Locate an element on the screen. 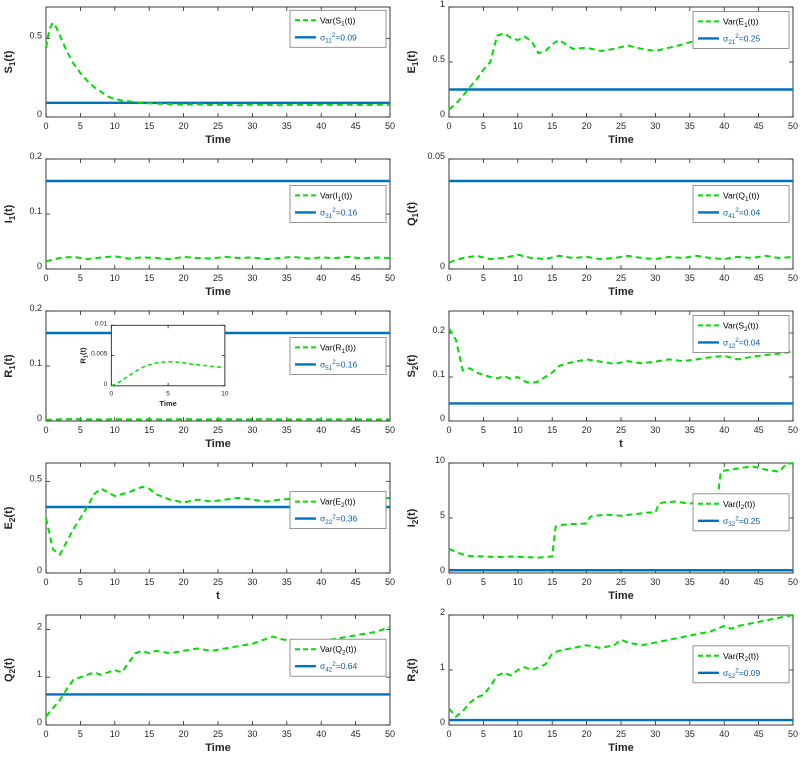 The image size is (806, 760). y-tick-label: 1 is located at coordinates (442, 667).